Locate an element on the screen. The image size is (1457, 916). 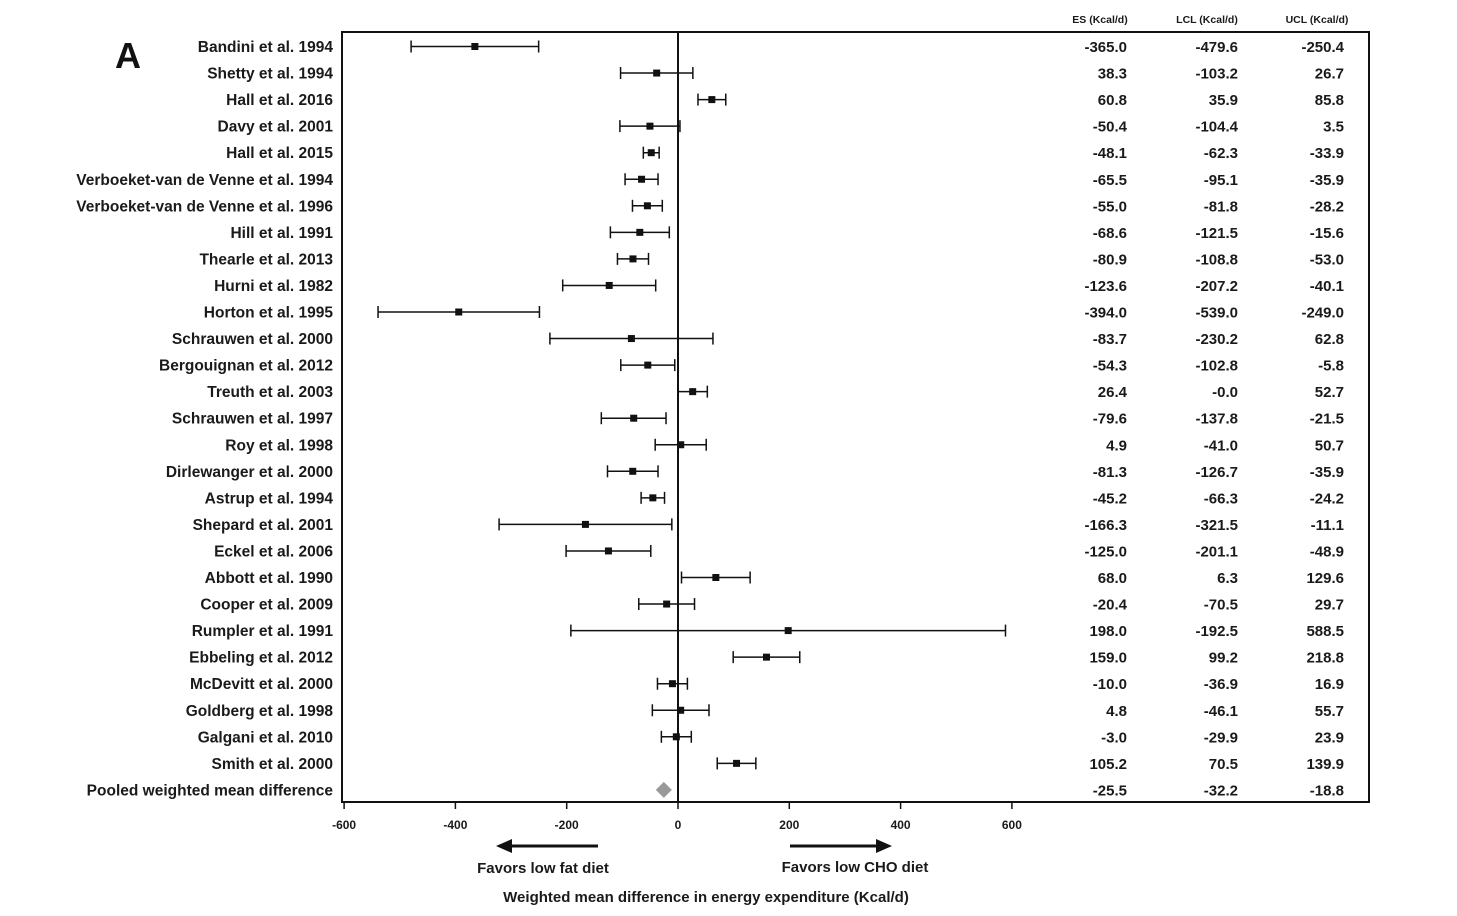
study-row: Rumpler et al. 1991 198.0 -192.5 588.5 is located at coordinates (768, 631).